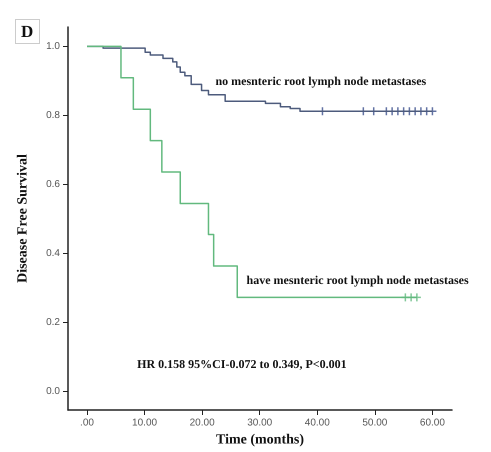  Describe the element at coordinates (53, 115) in the screenshot. I see `y-tick-label: 0.8` at that location.